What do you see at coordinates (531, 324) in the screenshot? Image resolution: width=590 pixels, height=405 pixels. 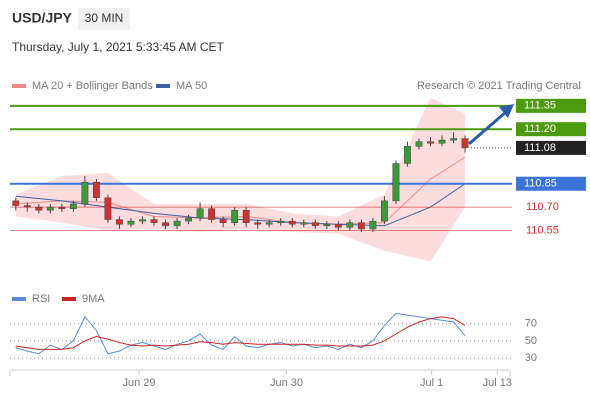 I see `y-tick-label: 70` at bounding box center [531, 324].